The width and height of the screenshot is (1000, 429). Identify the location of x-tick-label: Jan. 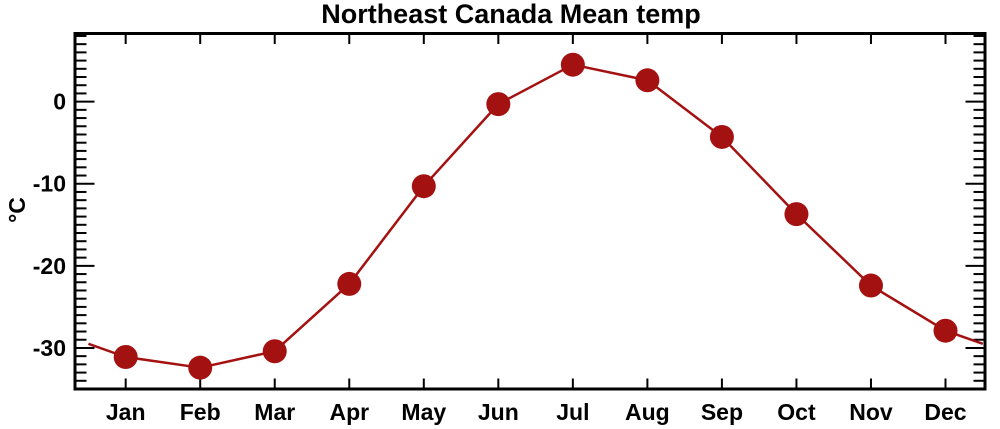
(126, 412).